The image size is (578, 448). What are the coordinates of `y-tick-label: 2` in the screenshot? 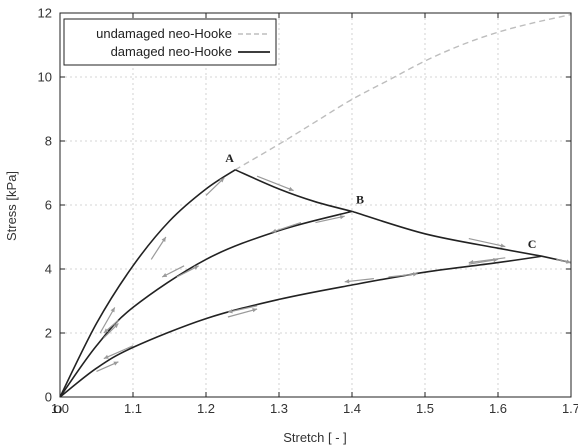 It's located at (48, 333).